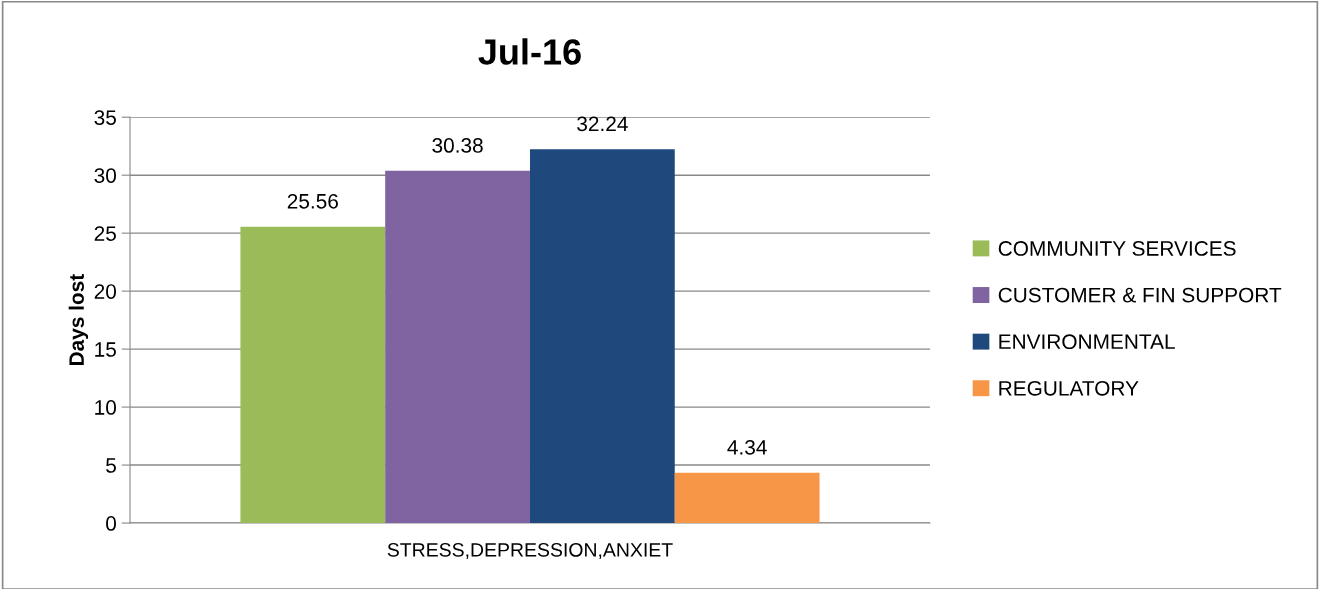 Image resolution: width=1320 pixels, height=589 pixels. I want to click on y-tick-label: 25, so click(105, 233).